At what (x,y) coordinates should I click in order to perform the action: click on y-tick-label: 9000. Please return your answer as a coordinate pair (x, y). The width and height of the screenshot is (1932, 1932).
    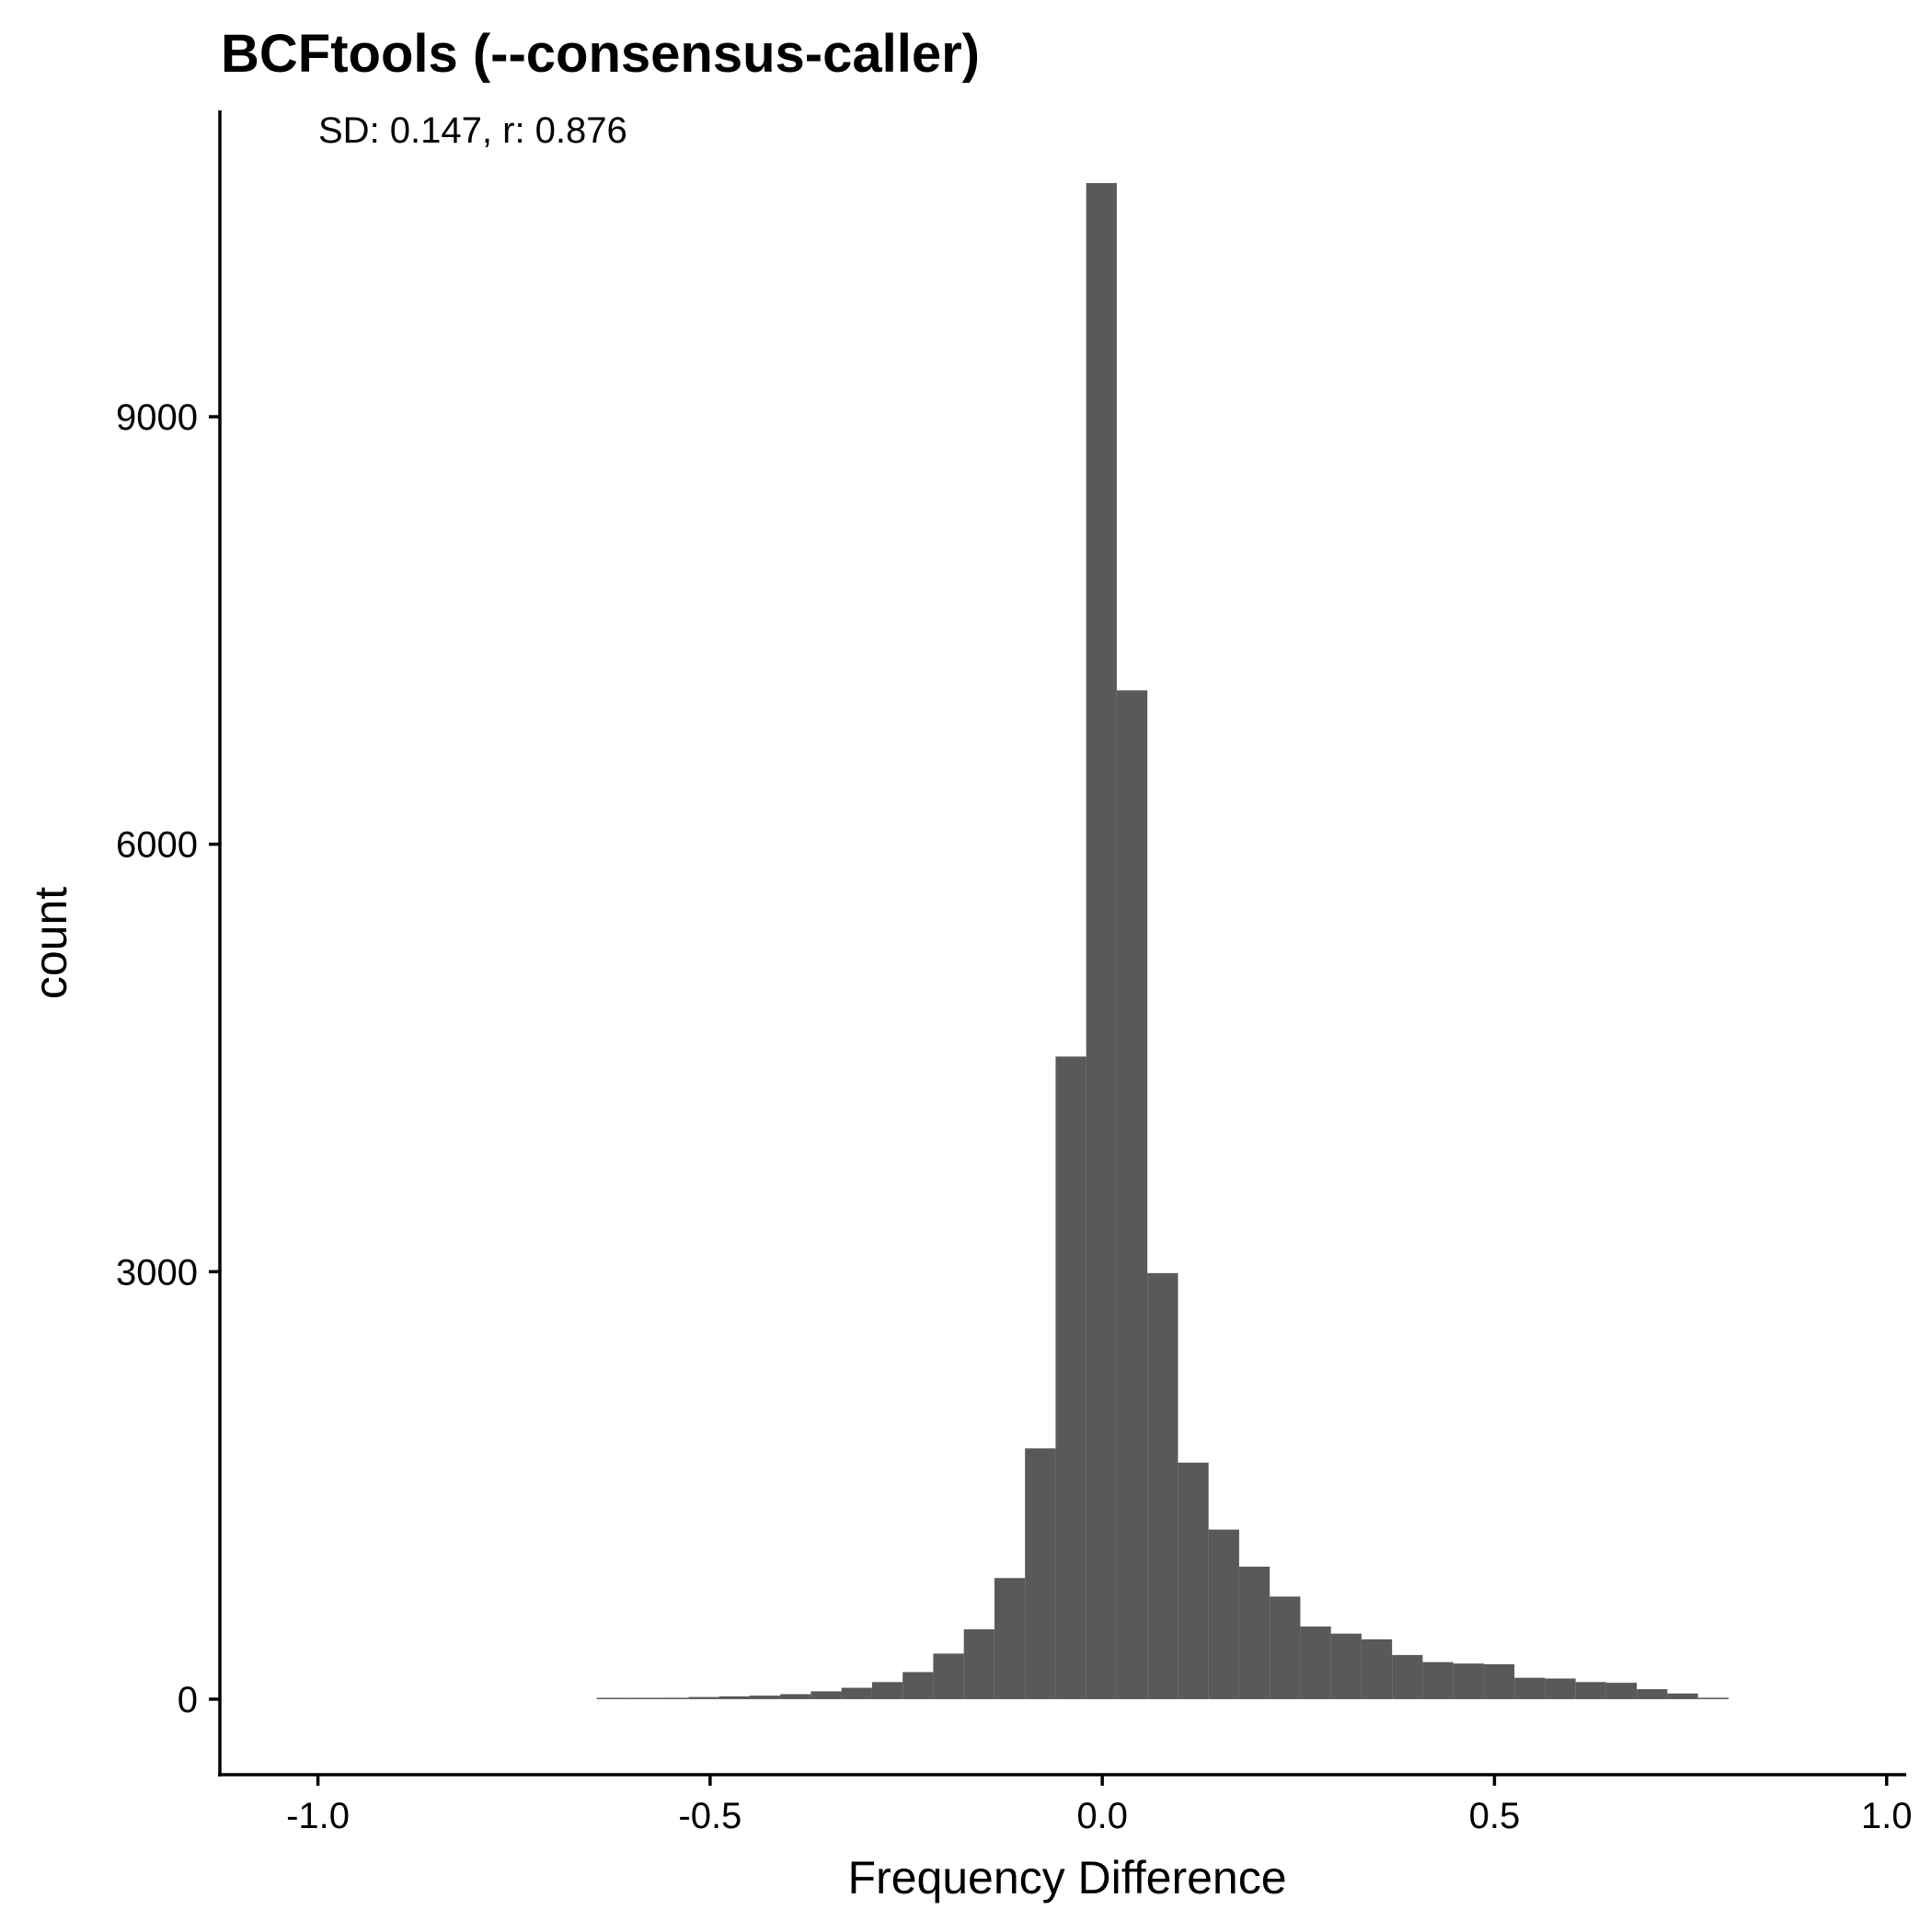
    Looking at the image, I should click on (157, 417).